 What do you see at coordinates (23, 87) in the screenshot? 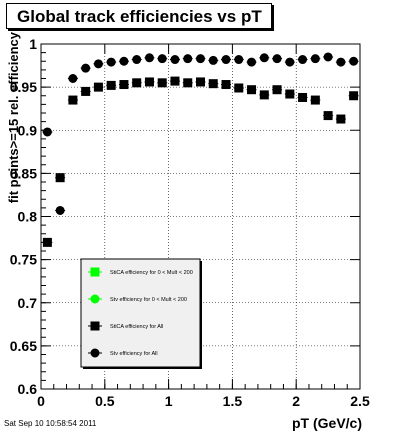
I see `y-tick-label: 0.95` at bounding box center [23, 87].